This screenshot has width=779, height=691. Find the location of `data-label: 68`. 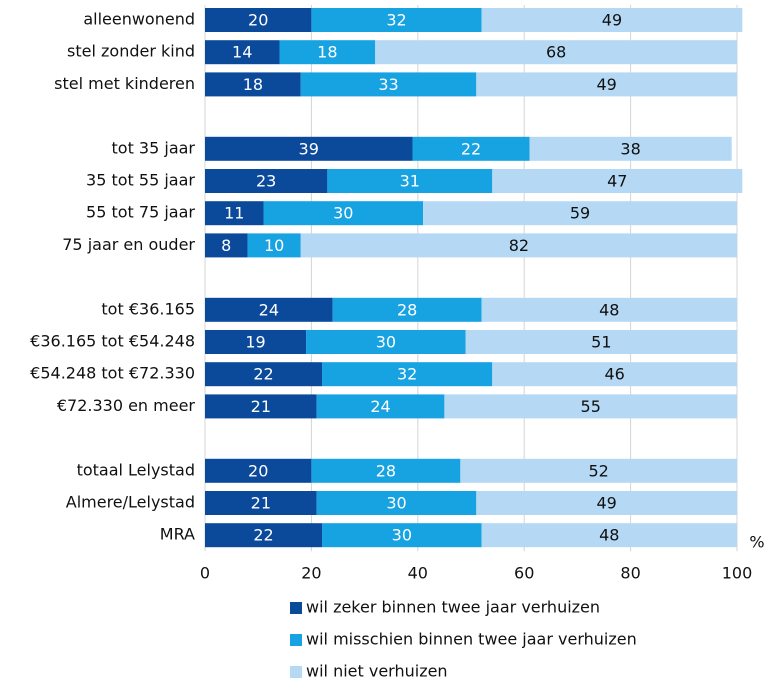

data-label: 68 is located at coordinates (556, 52).